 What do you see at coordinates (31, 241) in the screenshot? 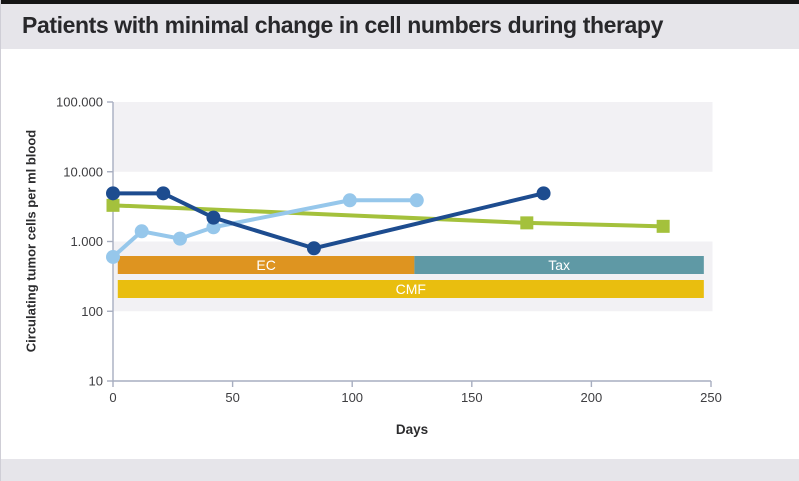
I see `y-axis-title: Circulating tumor cells per ml blood` at bounding box center [31, 241].